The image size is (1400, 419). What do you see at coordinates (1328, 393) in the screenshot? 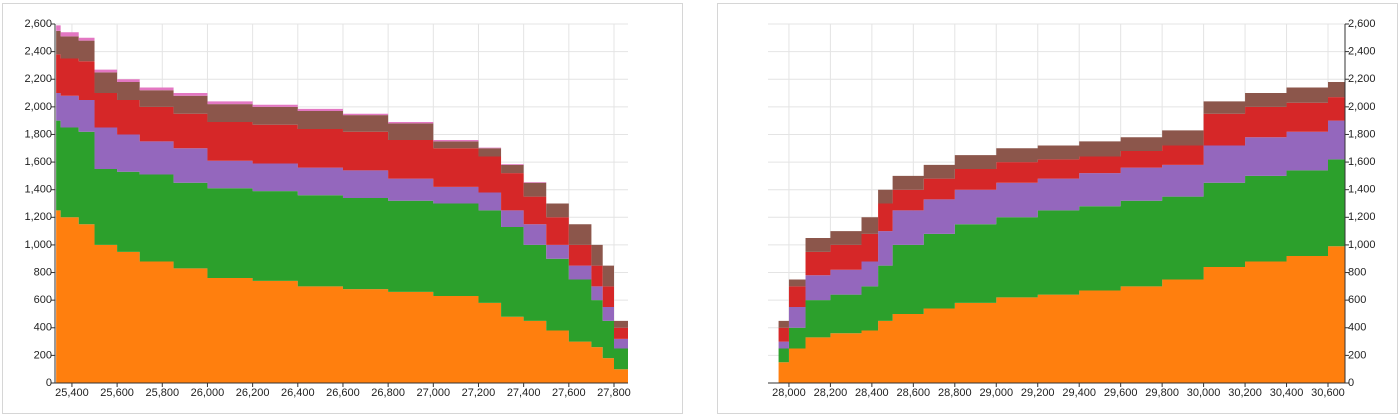
I see `x-tick-label: 30,600` at bounding box center [1328, 393].